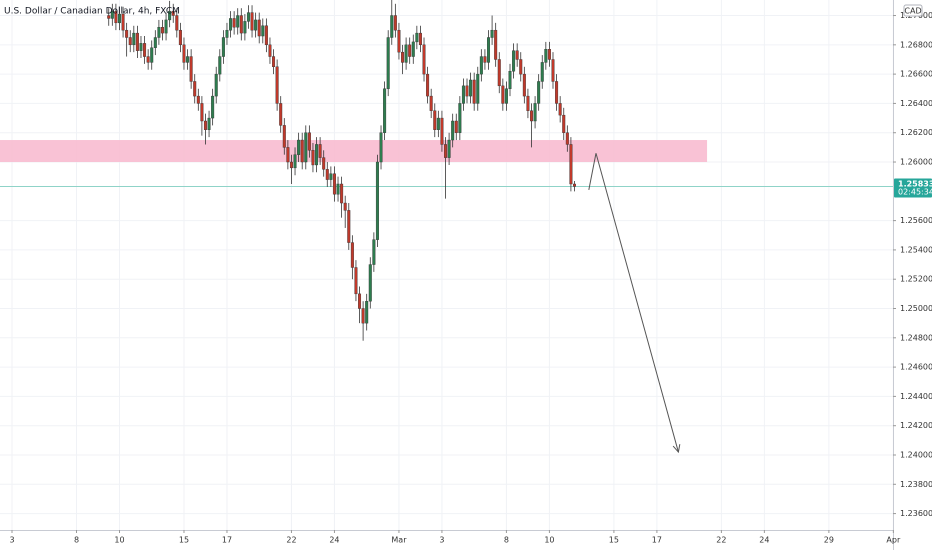  What do you see at coordinates (829, 540) in the screenshot?
I see `x-tick-label: 29` at bounding box center [829, 540].